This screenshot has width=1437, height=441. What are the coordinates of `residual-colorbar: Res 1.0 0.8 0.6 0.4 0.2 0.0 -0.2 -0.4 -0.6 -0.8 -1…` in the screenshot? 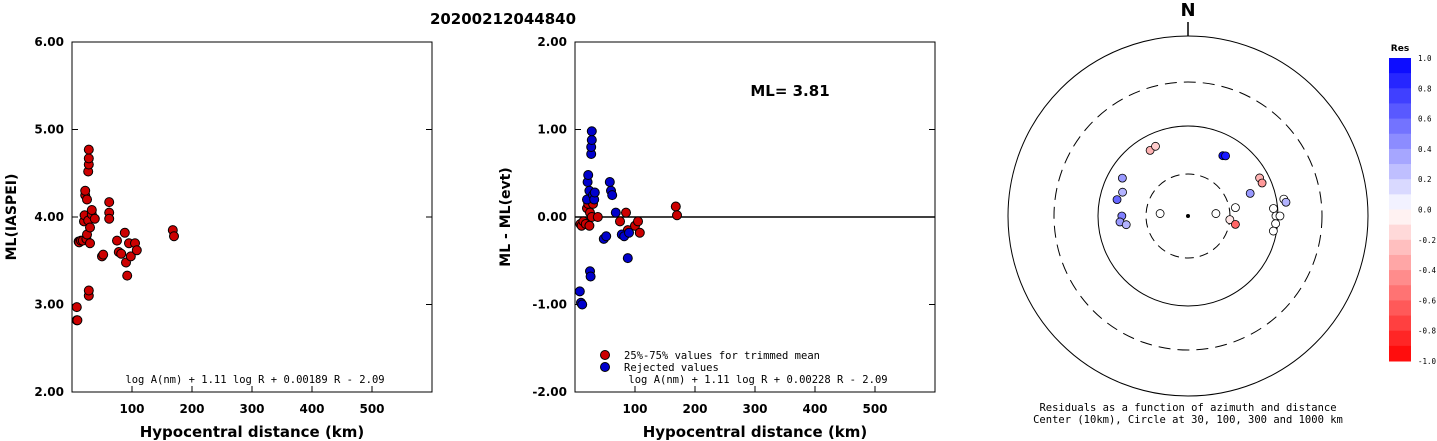 It's located at (1413, 205).